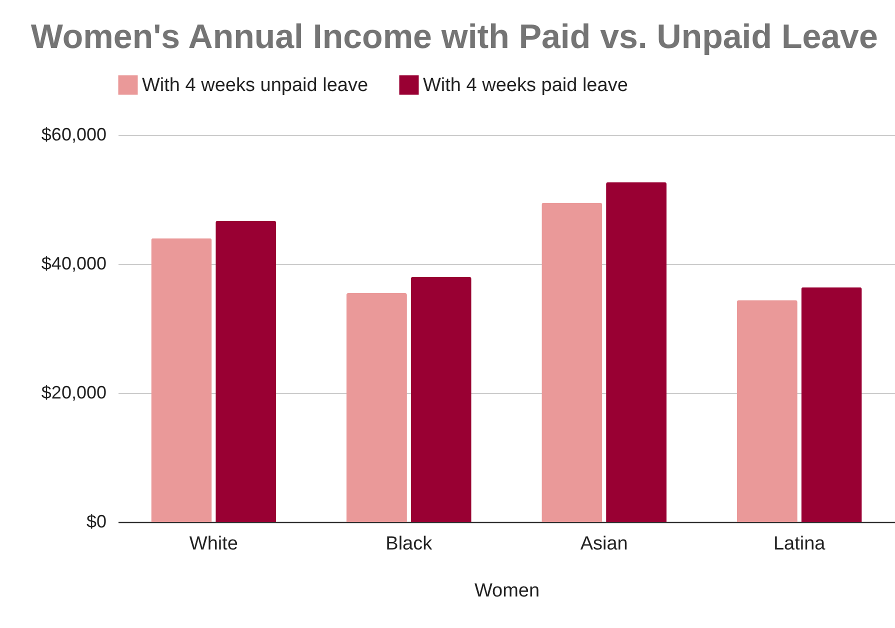  What do you see at coordinates (604, 544) in the screenshot?
I see `x-tick-label: Asian` at bounding box center [604, 544].